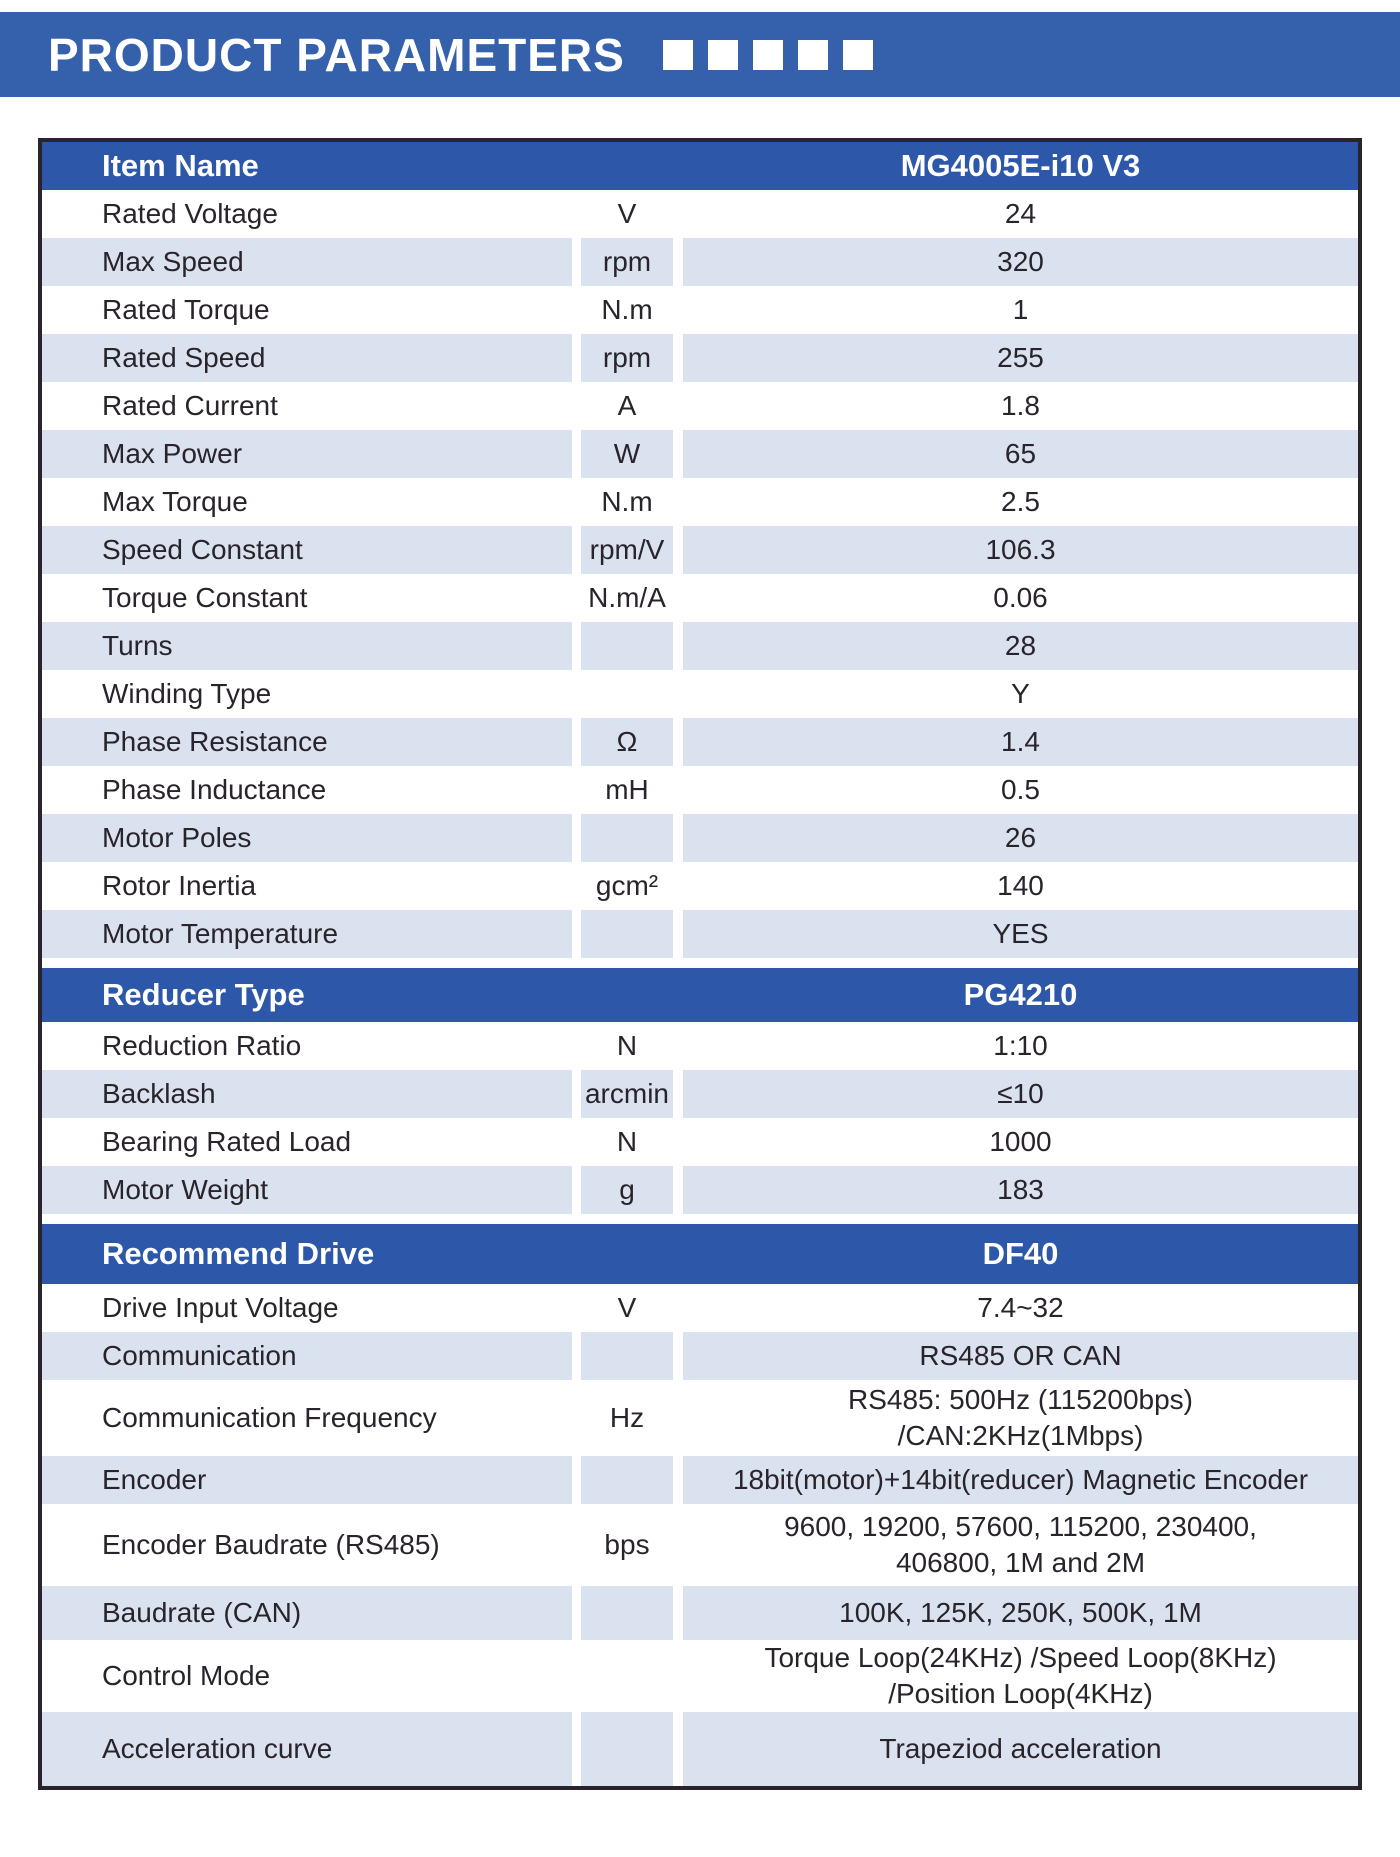 This screenshot has height=1857, width=1400. Describe the element at coordinates (1020, 1253) in the screenshot. I see `section-header-value: DF40` at that location.